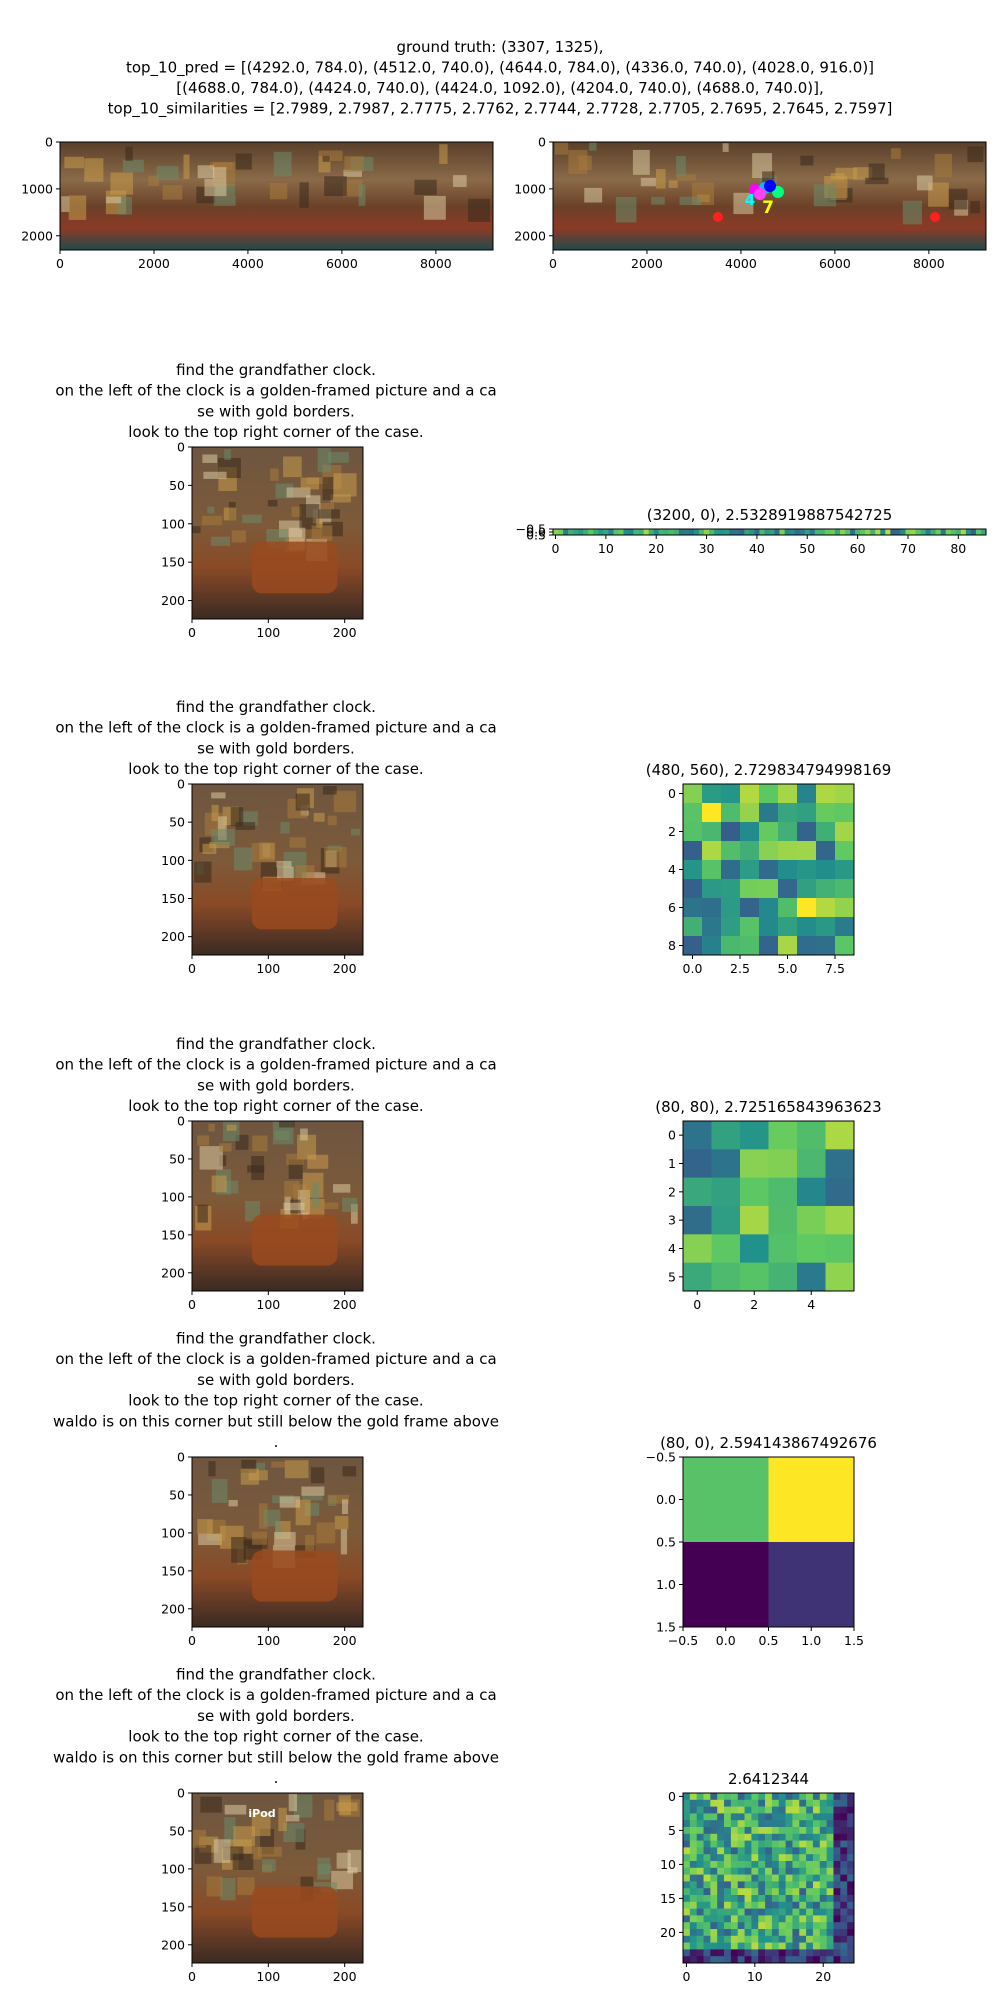 The image size is (1000, 2000). What do you see at coordinates (672, 945) in the screenshot?
I see `y-tick-label: 8` at bounding box center [672, 945].